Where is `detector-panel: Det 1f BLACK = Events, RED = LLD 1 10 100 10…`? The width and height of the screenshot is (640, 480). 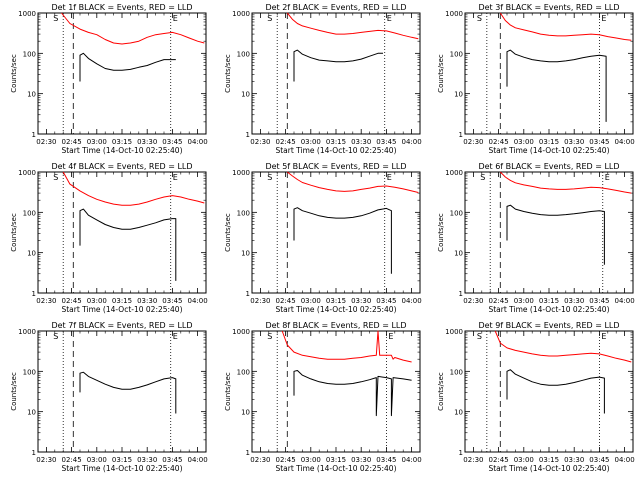 detector-panel: Det 1f BLACK = Events, RED = LLD 1 10 100 10… is located at coordinates (109, 79).